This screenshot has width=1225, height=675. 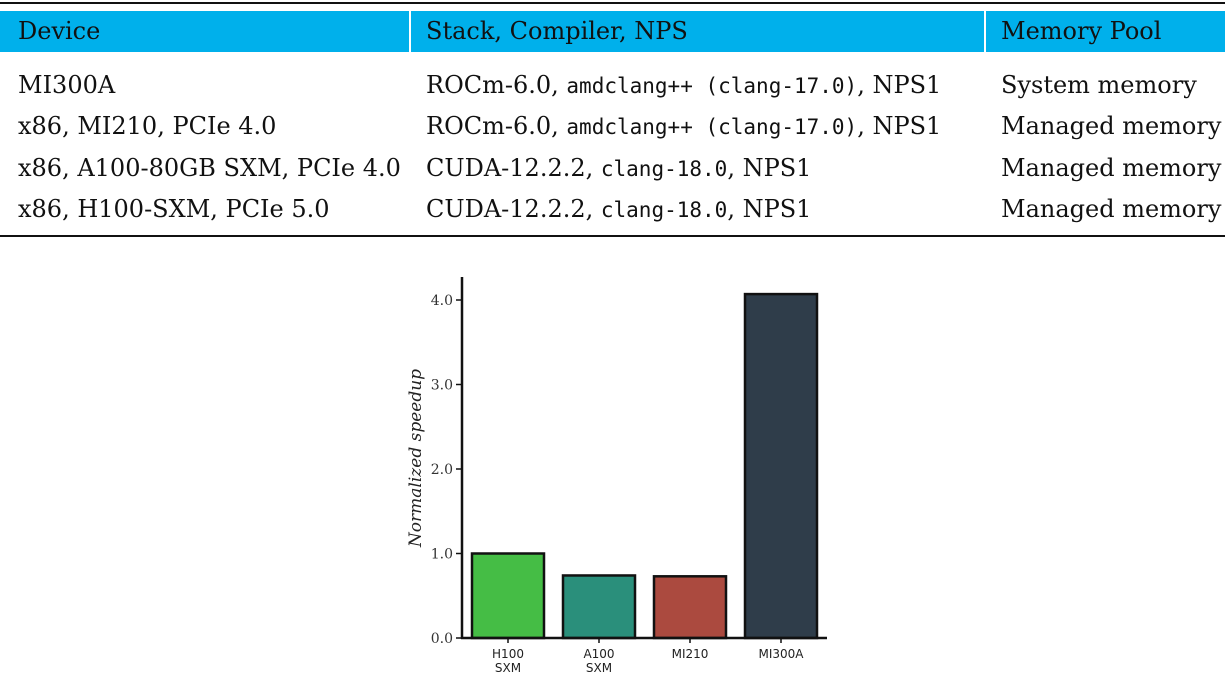 I want to click on memory-pool-cell: System memory, so click(x=1099, y=85).